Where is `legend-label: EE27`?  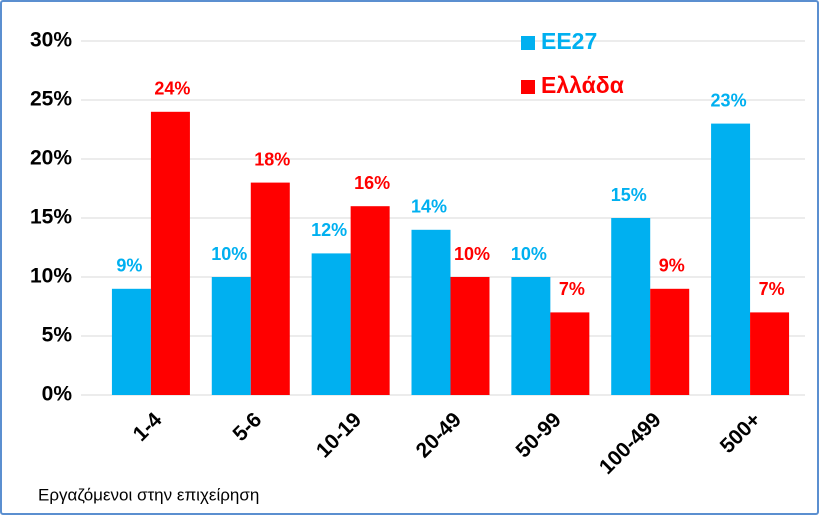
legend-label: EE27 is located at coordinates (569, 41).